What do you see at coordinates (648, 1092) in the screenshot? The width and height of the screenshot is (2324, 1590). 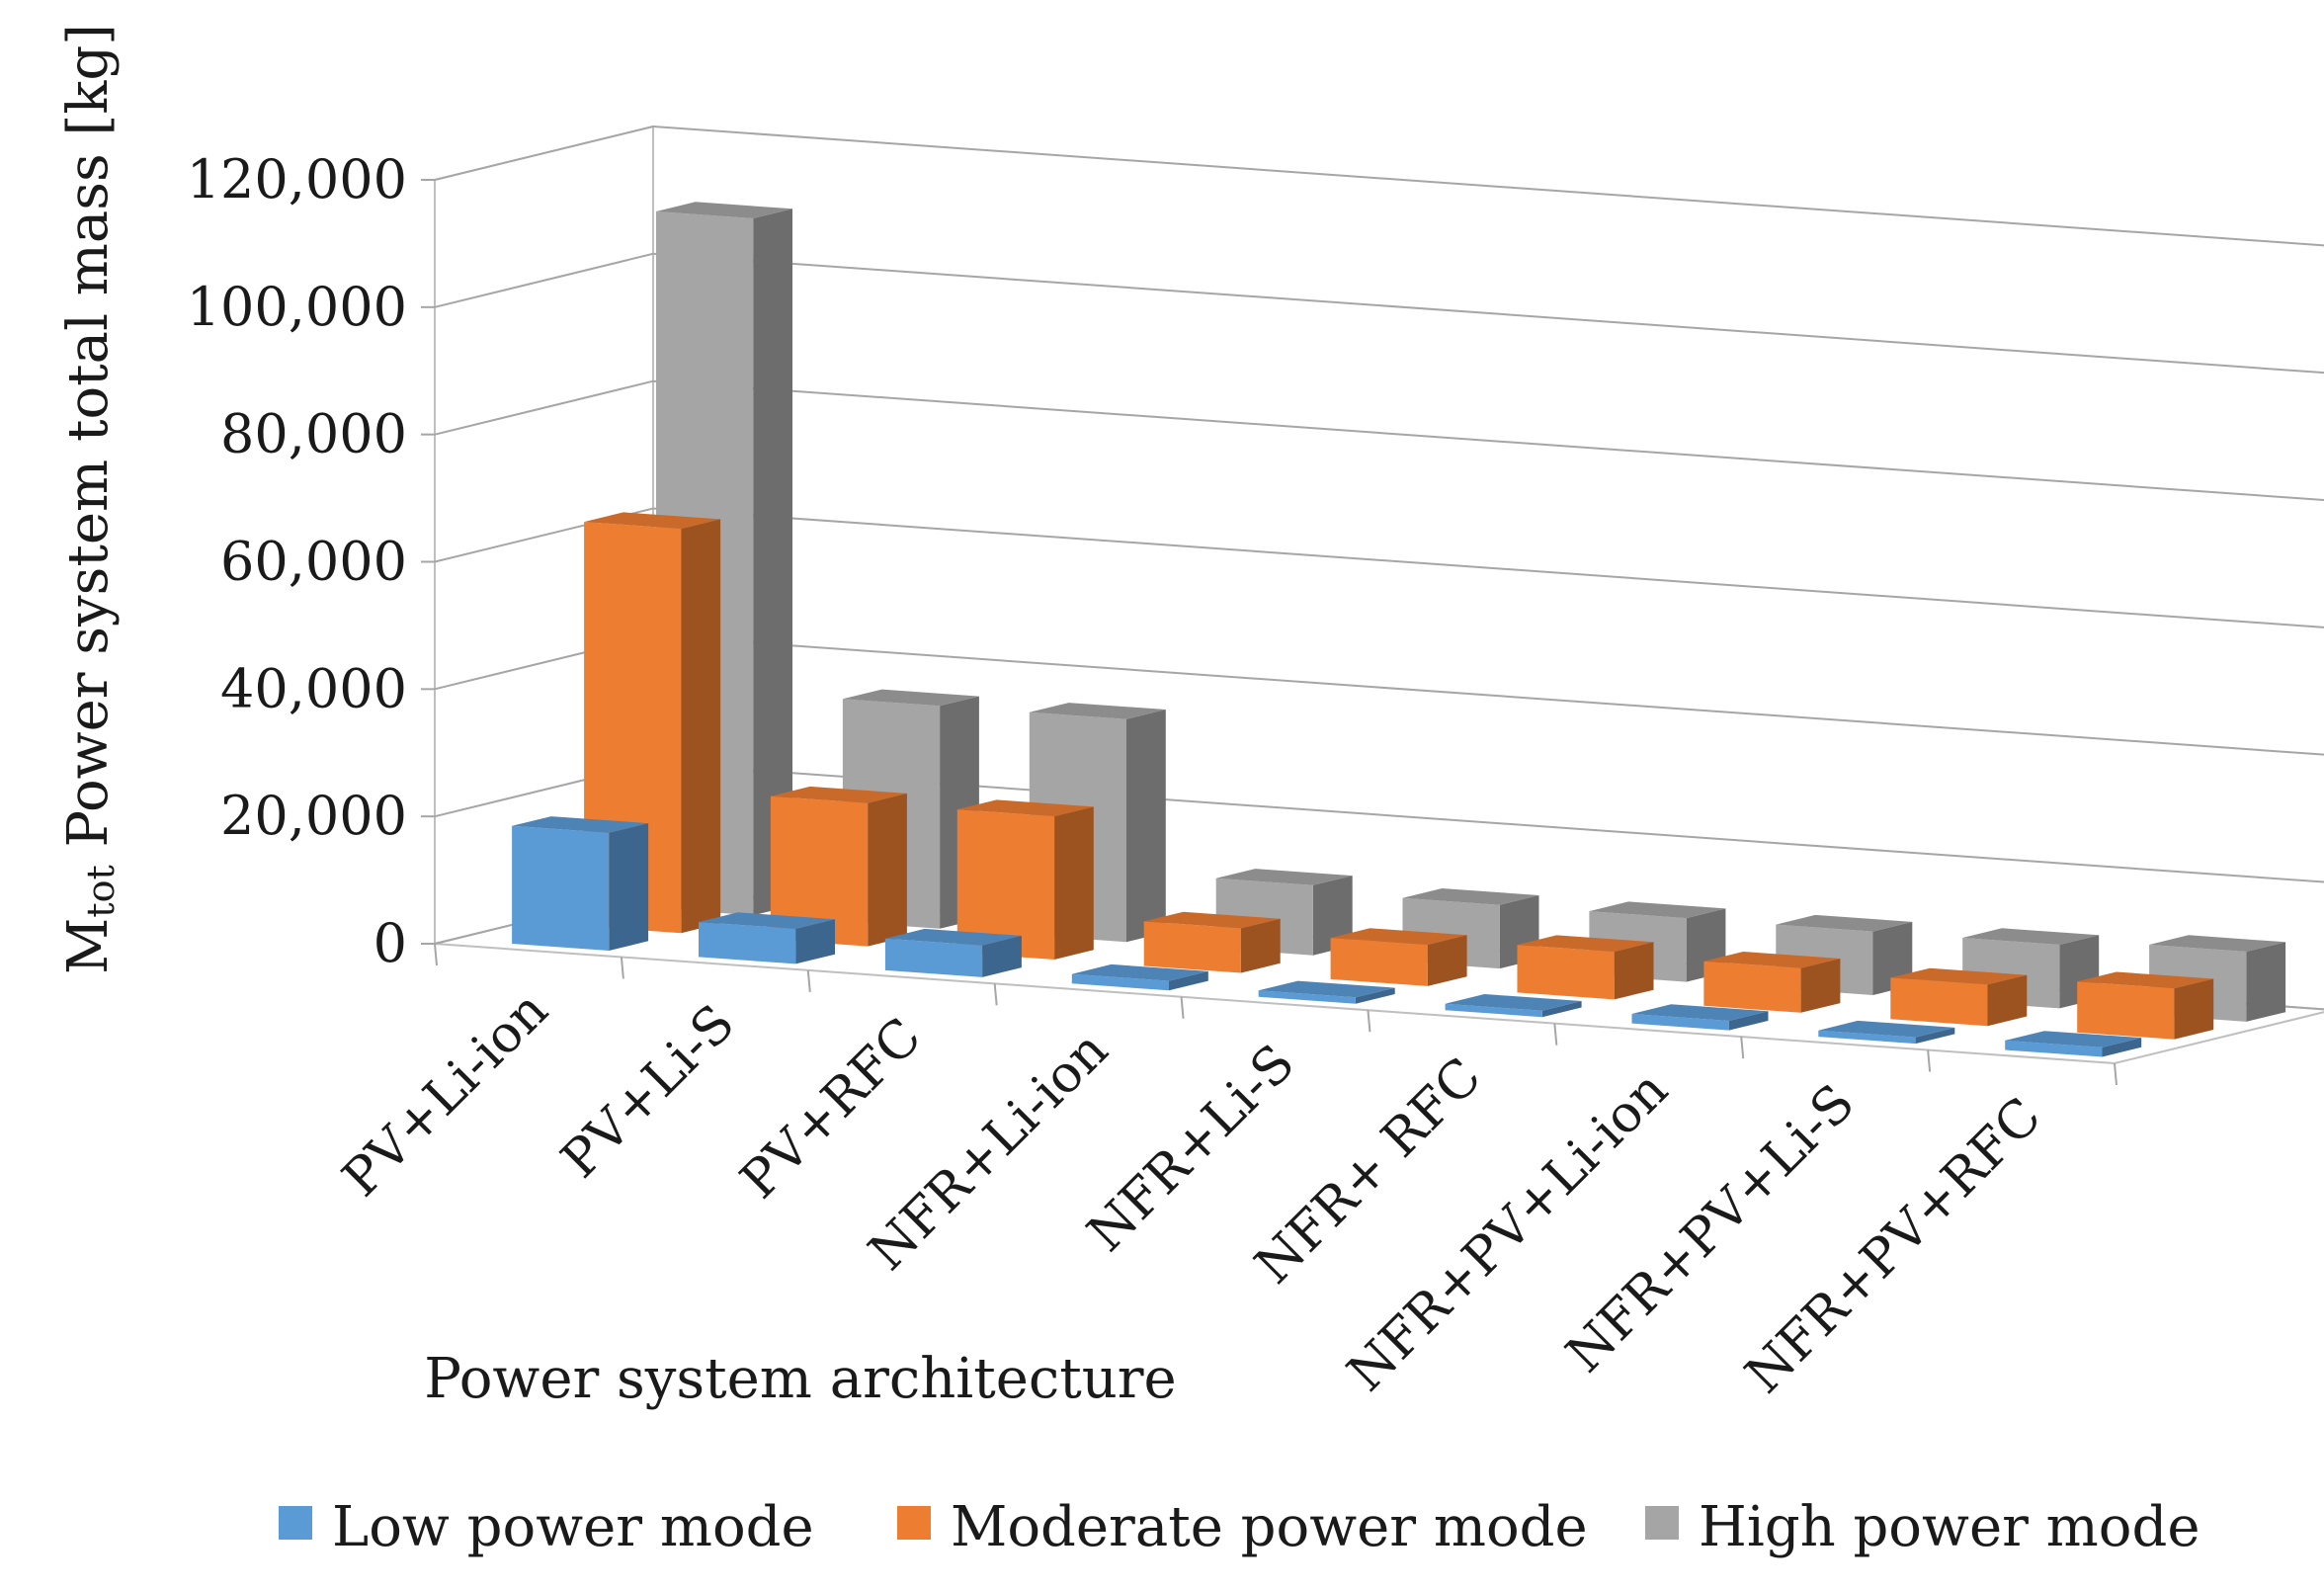 I see `x-tick-label: PV+Li-S` at bounding box center [648, 1092].